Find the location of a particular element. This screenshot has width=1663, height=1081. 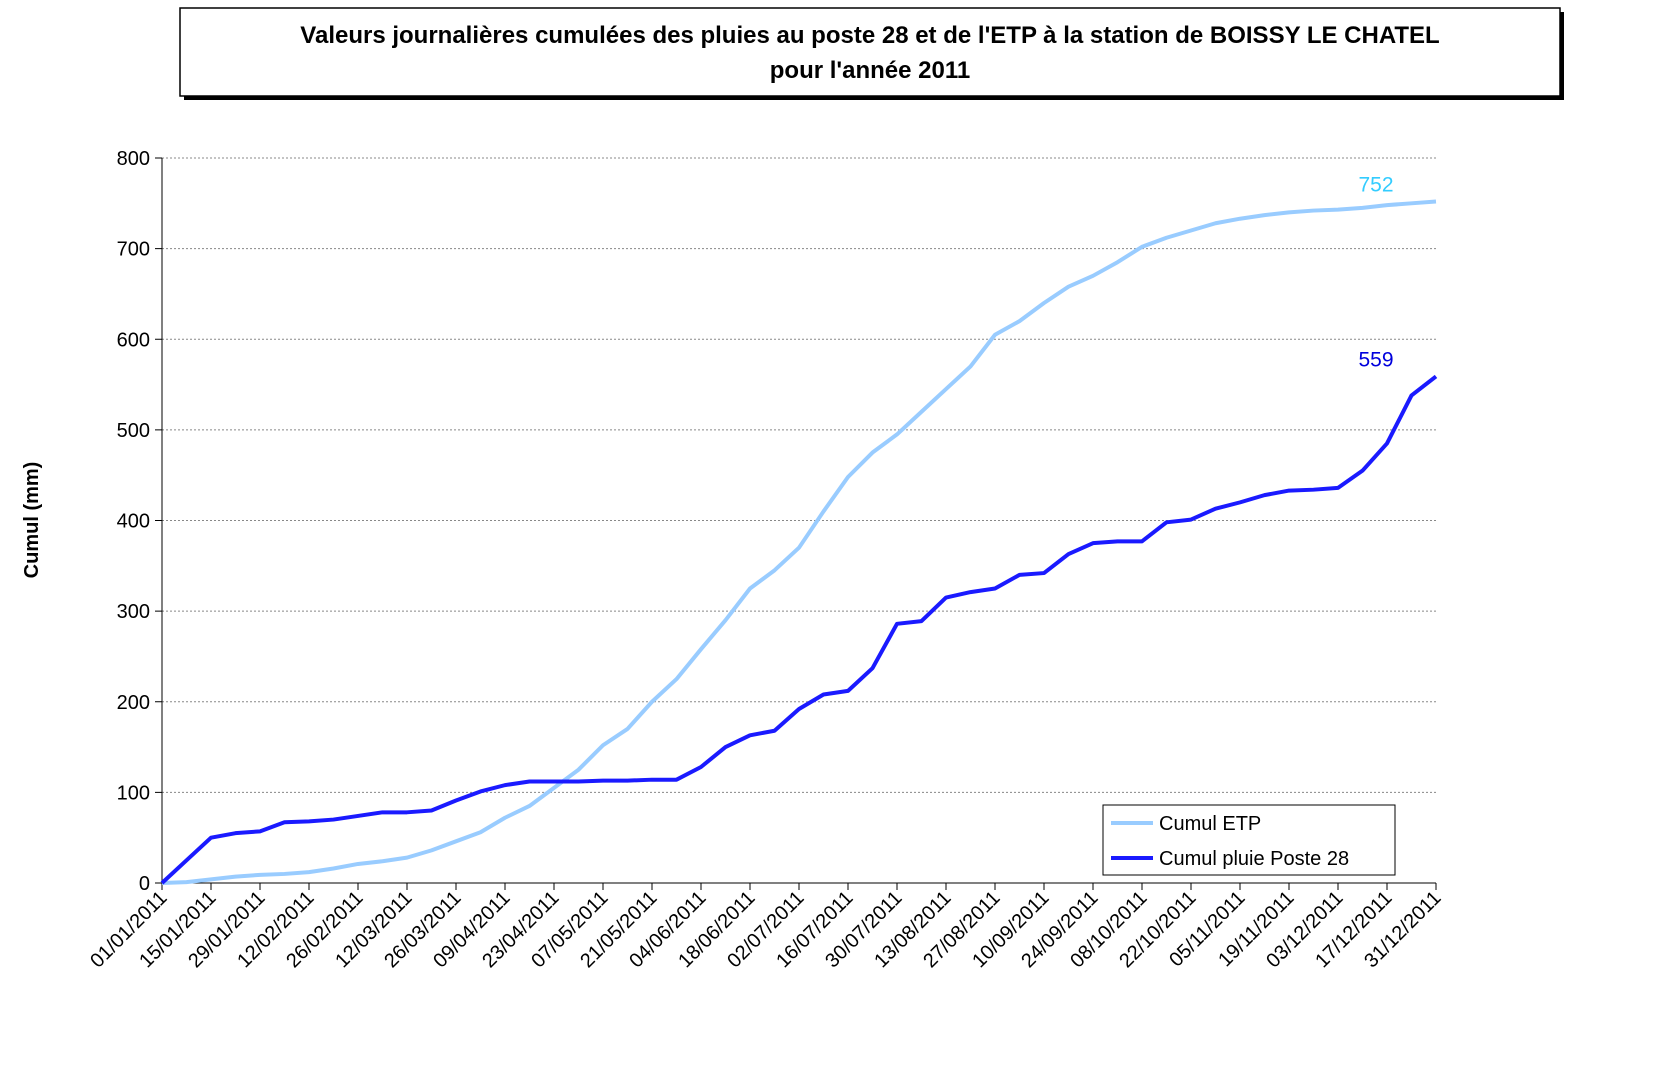

y-tick-label: 100 is located at coordinates (133, 793).